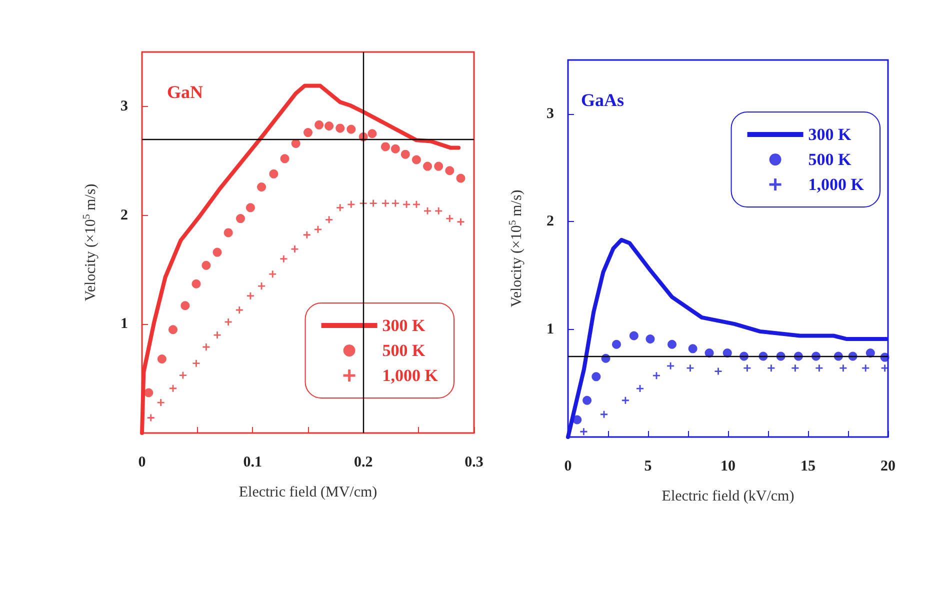  Describe the element at coordinates (648, 466) in the screenshot. I see `x-tick-label: 5` at that location.